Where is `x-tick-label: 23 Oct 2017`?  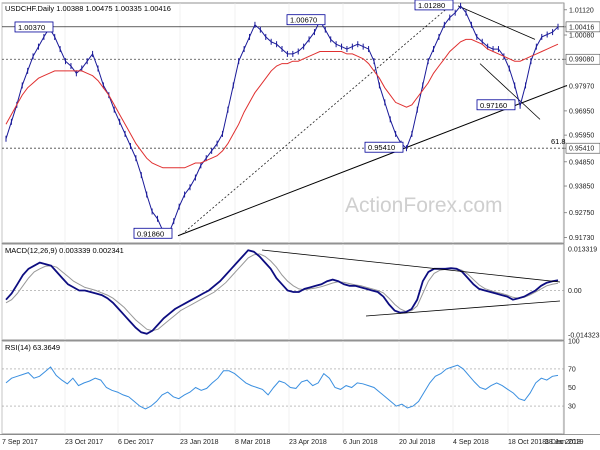 x-tick-label: 23 Oct 2017 is located at coordinates (84, 442).